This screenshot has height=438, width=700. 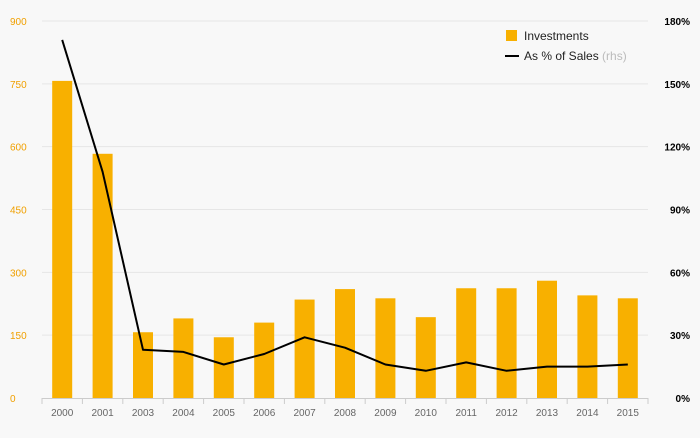 I want to click on y-left-tick-label: 450, so click(x=18, y=211).